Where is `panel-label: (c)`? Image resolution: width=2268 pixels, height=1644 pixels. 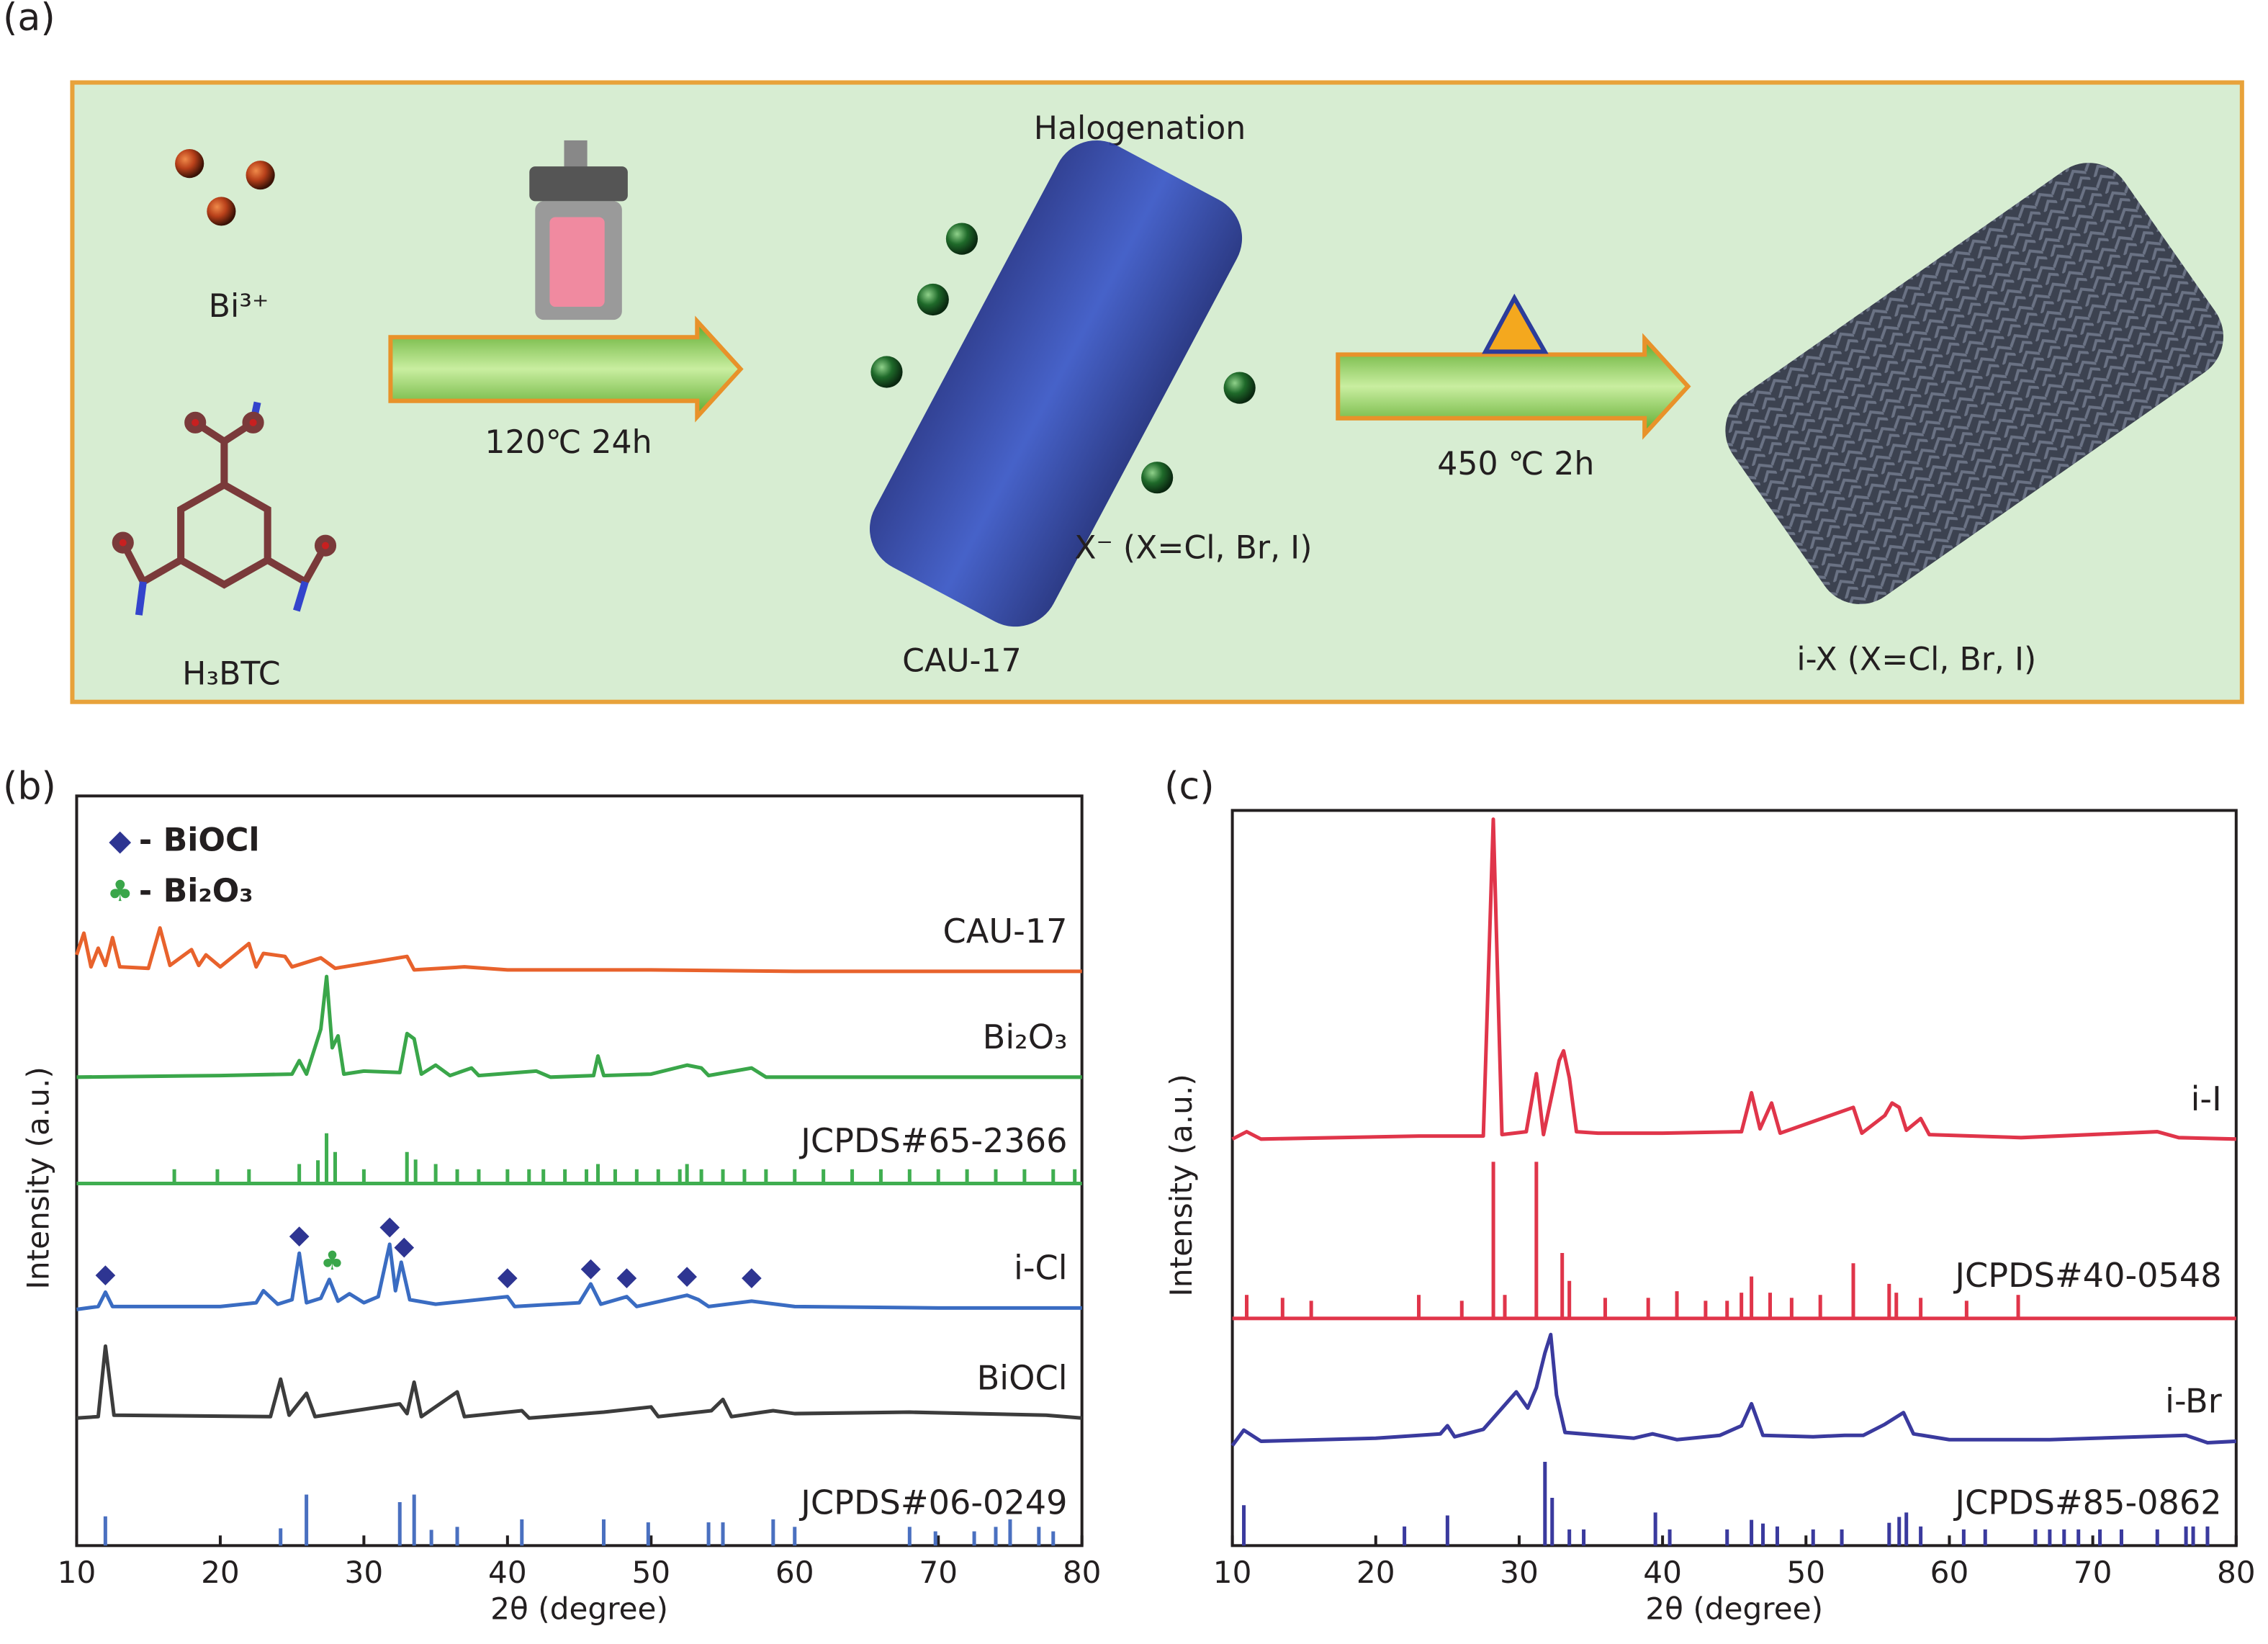 panel-label: (c) is located at coordinates (1189, 786).